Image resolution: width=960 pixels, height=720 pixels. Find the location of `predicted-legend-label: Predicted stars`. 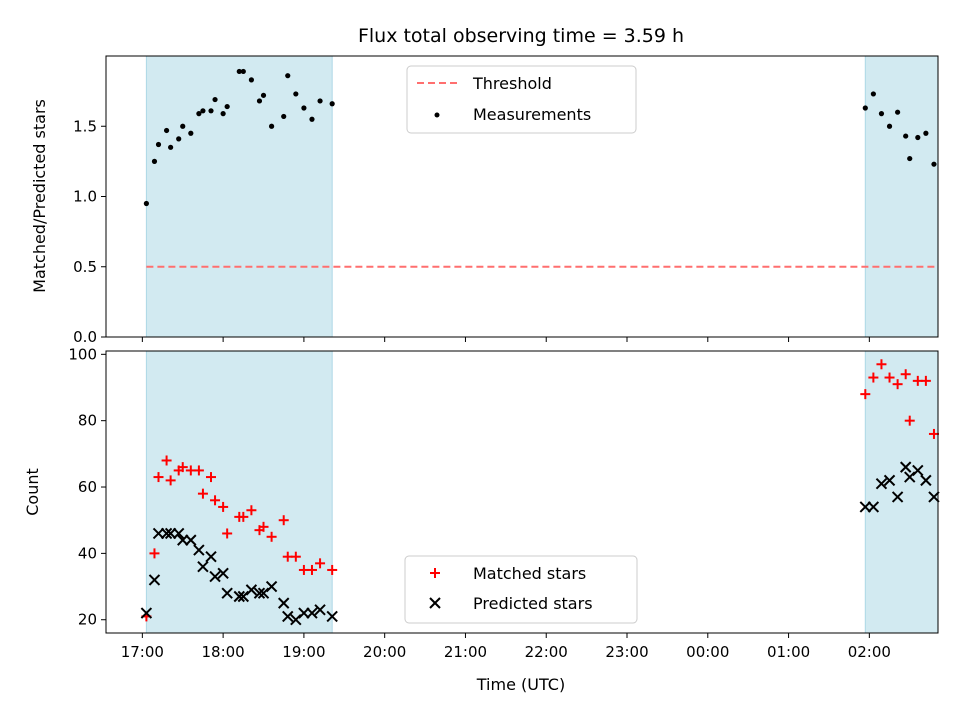

predicted-legend-label: Predicted stars is located at coordinates (533, 603).